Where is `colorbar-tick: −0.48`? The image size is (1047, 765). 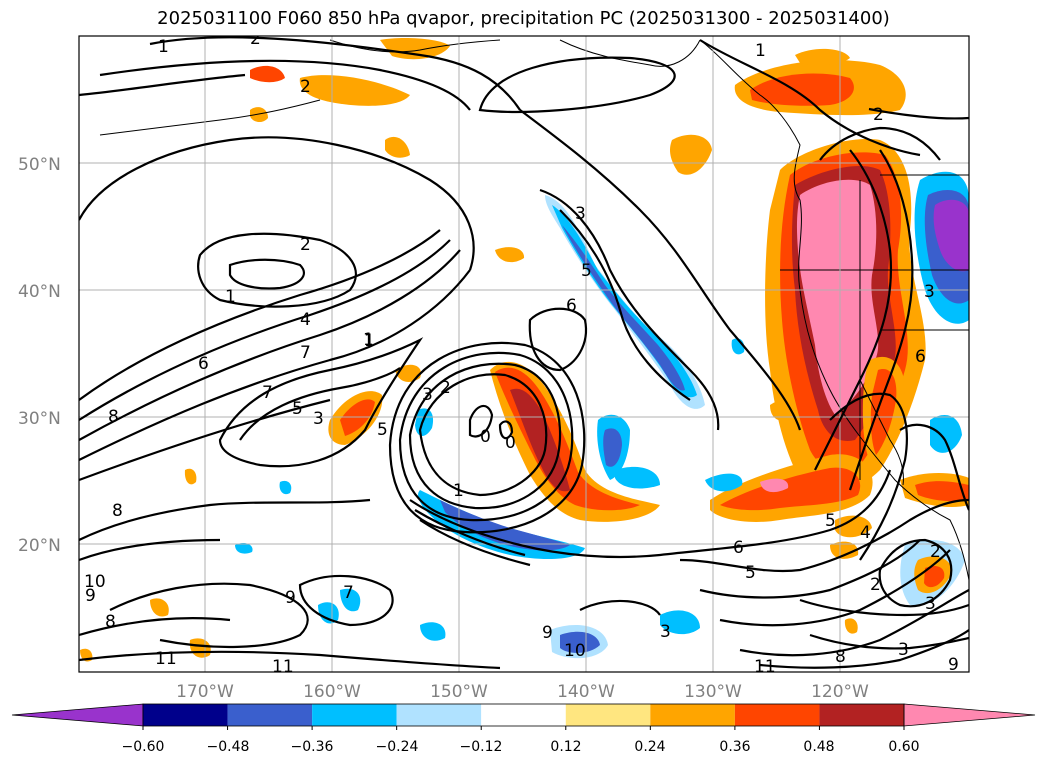 colorbar-tick: −0.48 is located at coordinates (228, 747).